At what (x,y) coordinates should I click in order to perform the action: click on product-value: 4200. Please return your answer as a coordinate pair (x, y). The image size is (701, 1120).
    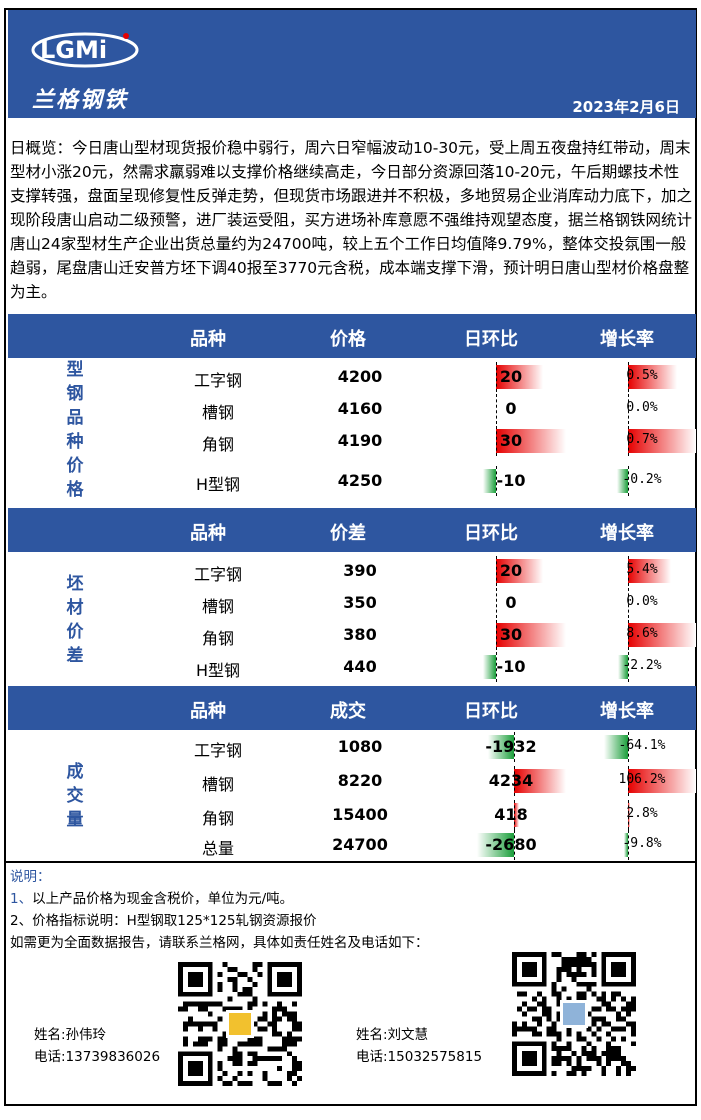
    Looking at the image, I should click on (360, 376).